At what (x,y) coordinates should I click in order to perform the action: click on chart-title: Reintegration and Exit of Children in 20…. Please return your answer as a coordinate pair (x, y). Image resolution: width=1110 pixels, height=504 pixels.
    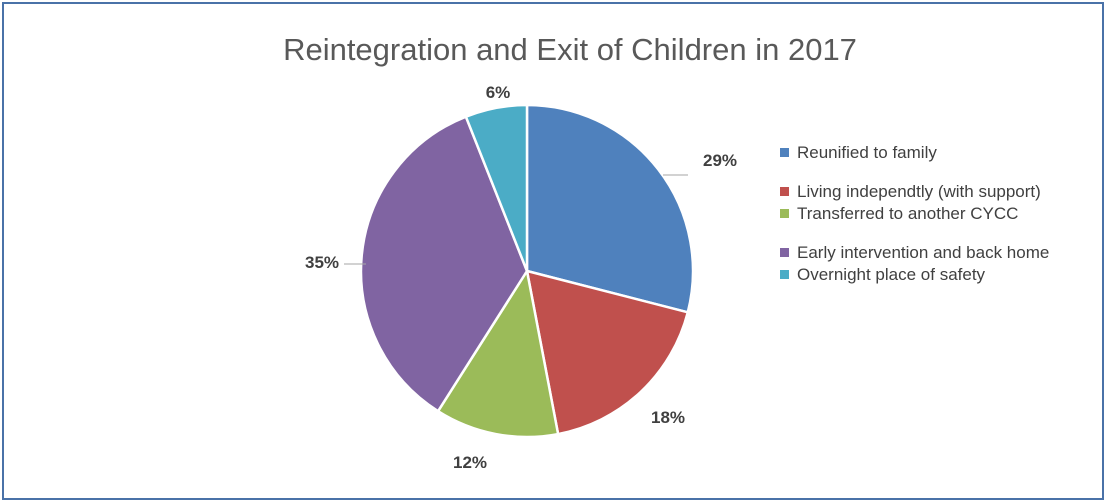
    Looking at the image, I should click on (570, 49).